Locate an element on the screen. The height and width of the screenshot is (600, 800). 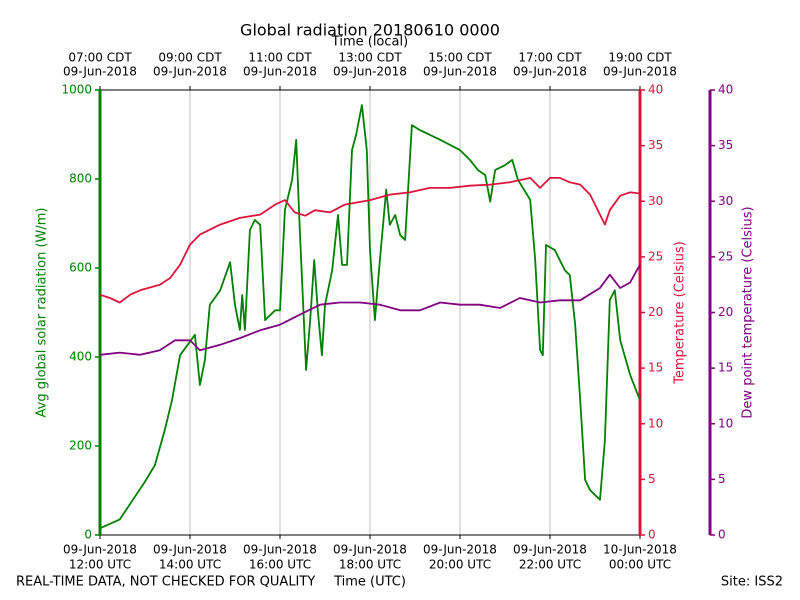
x-tick-label: 00:00 UTC is located at coordinates (640, 565).